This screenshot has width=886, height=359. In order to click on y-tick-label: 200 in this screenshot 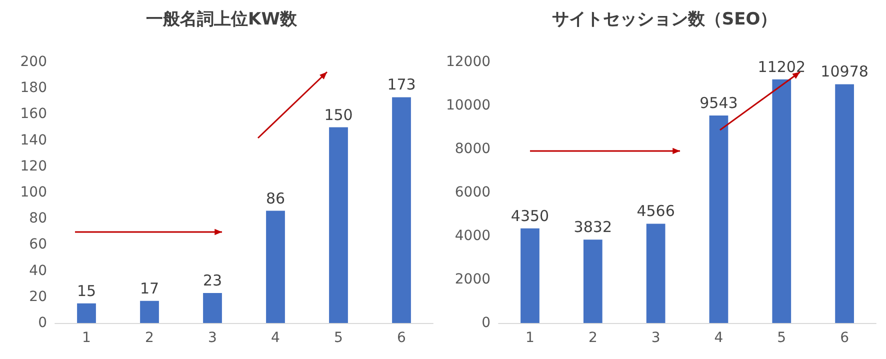, I will do `click(33, 62)`.